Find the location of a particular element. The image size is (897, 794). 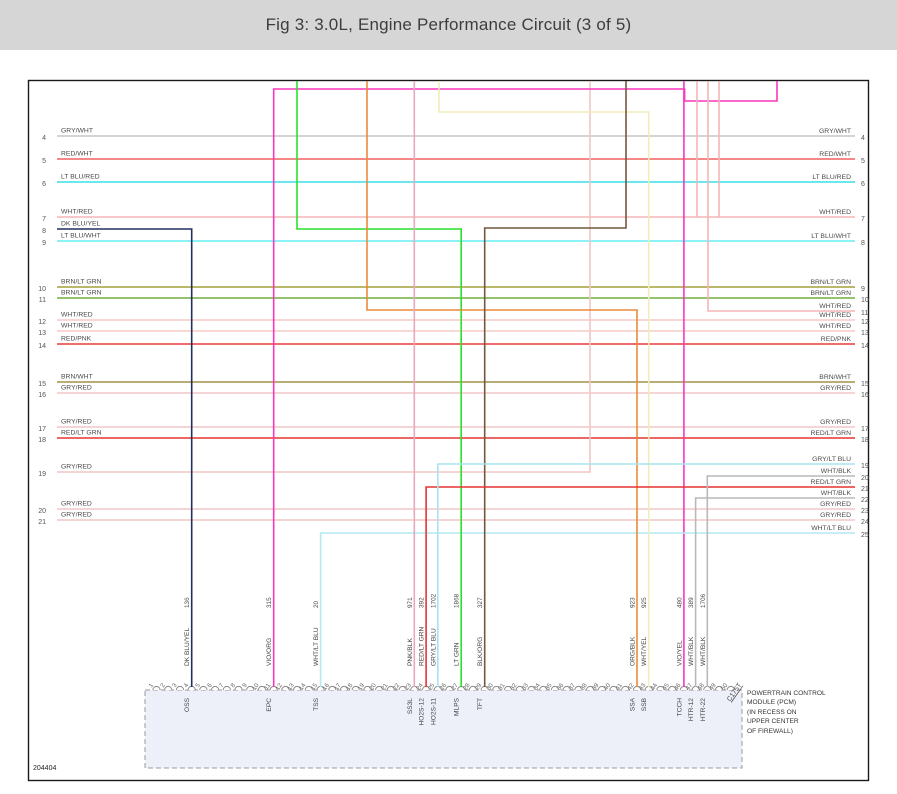

left-pin-number: 12 is located at coordinates (42, 322).